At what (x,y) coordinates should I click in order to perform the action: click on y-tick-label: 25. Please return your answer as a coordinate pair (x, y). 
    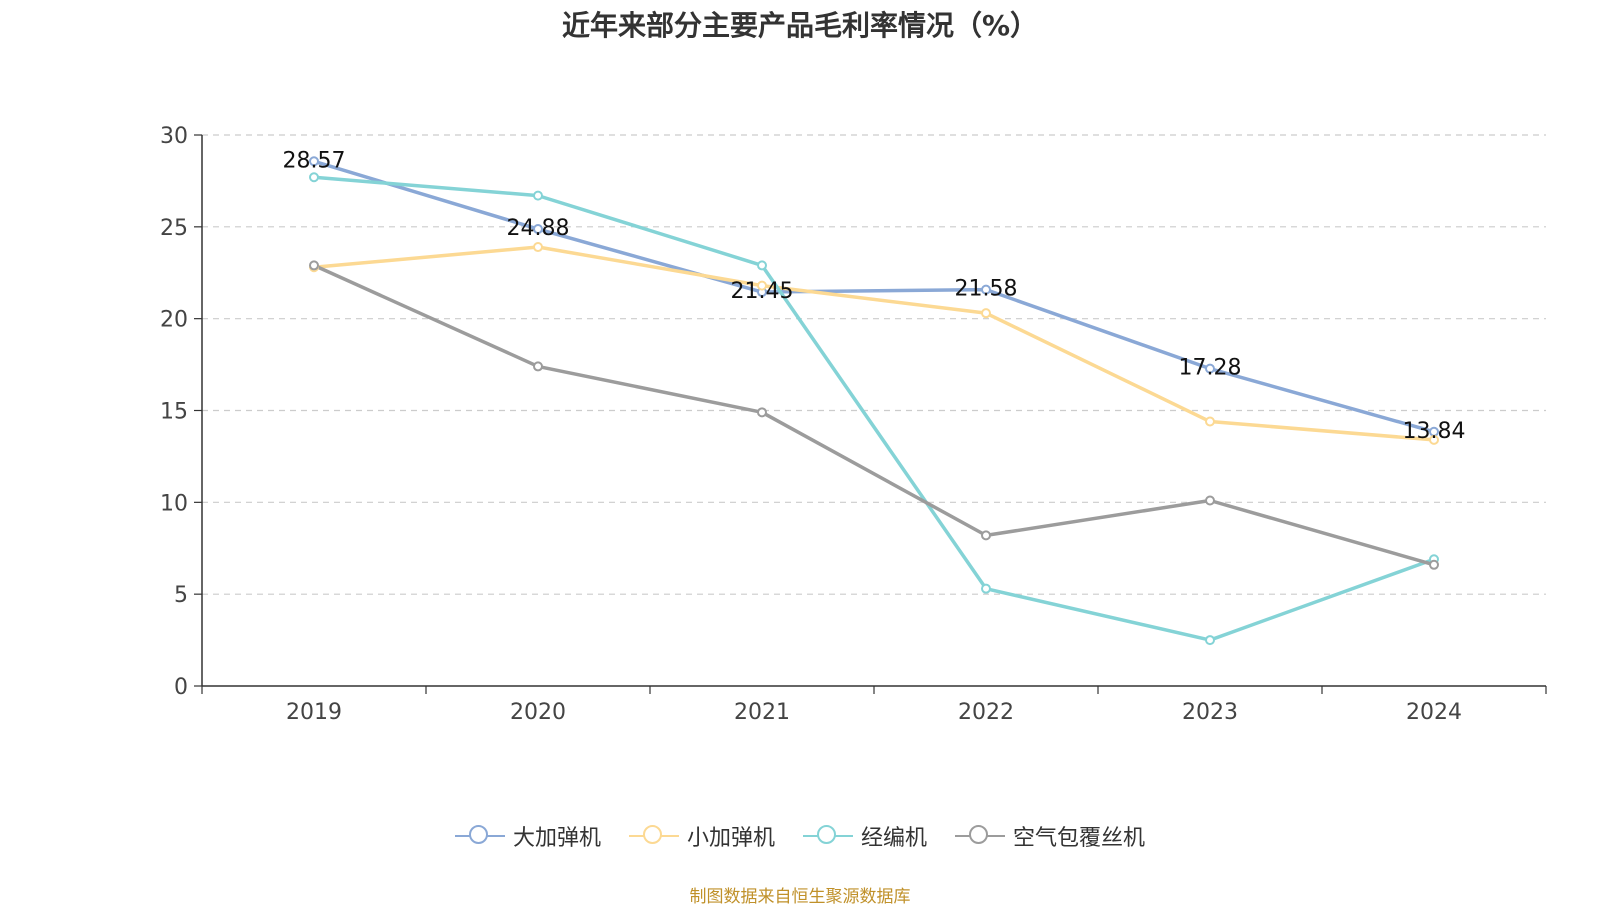
    Looking at the image, I should click on (174, 228).